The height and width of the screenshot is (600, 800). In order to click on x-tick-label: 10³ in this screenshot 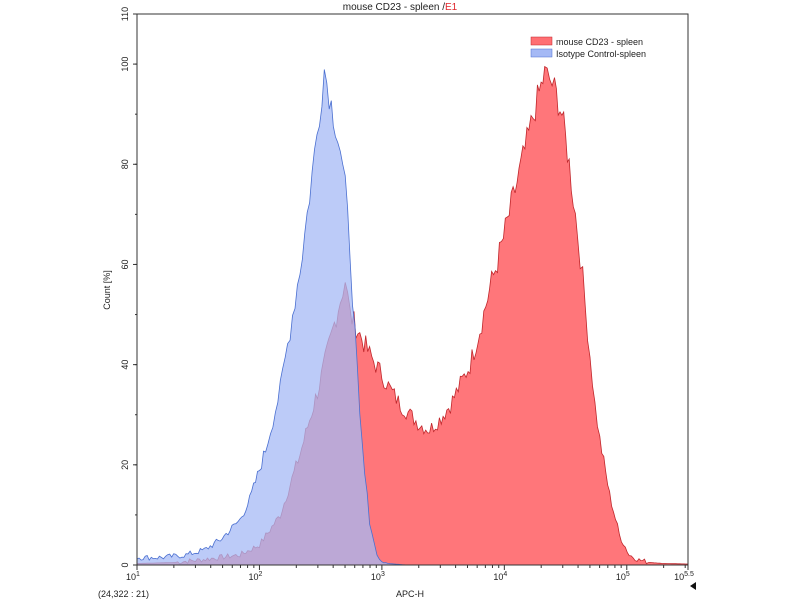, I will do `click(378, 576)`.